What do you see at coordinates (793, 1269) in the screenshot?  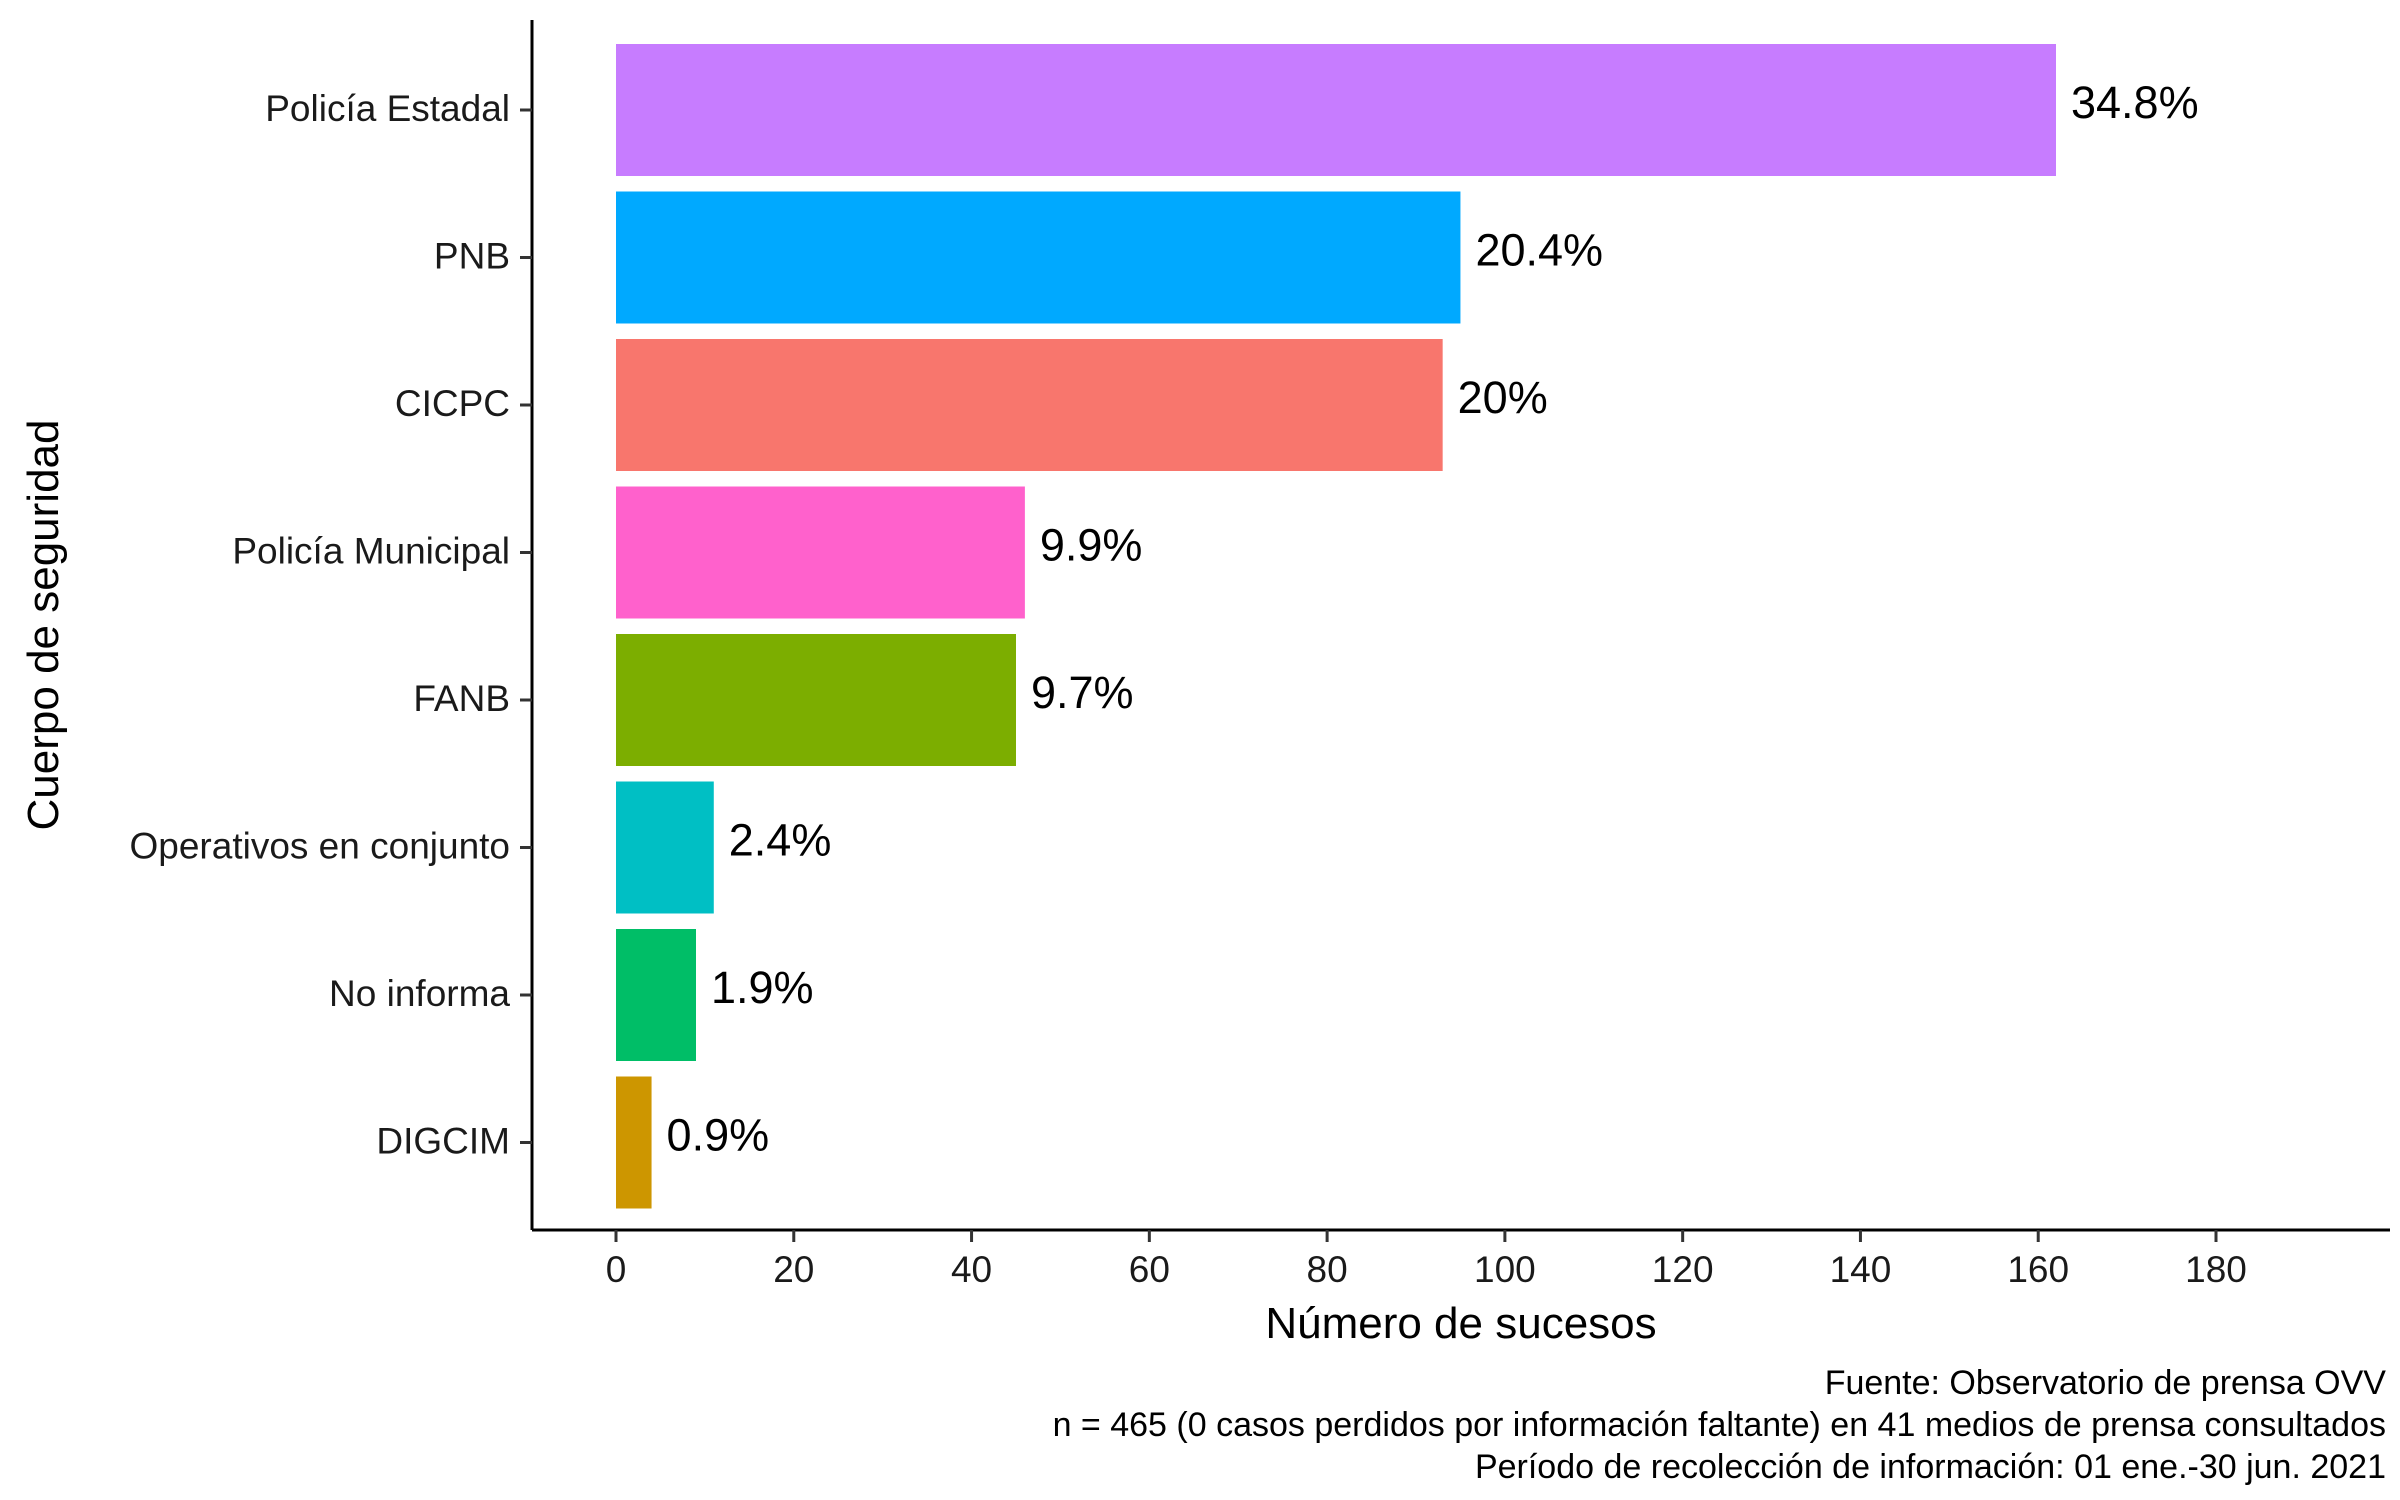 I see `x-tick-label-20: 20` at bounding box center [793, 1269].